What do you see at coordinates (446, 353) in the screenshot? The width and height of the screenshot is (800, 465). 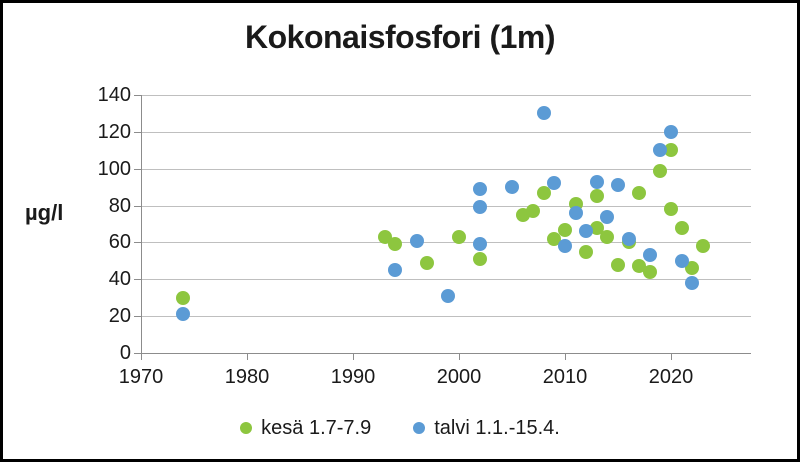 I see `x-axis-line` at bounding box center [446, 353].